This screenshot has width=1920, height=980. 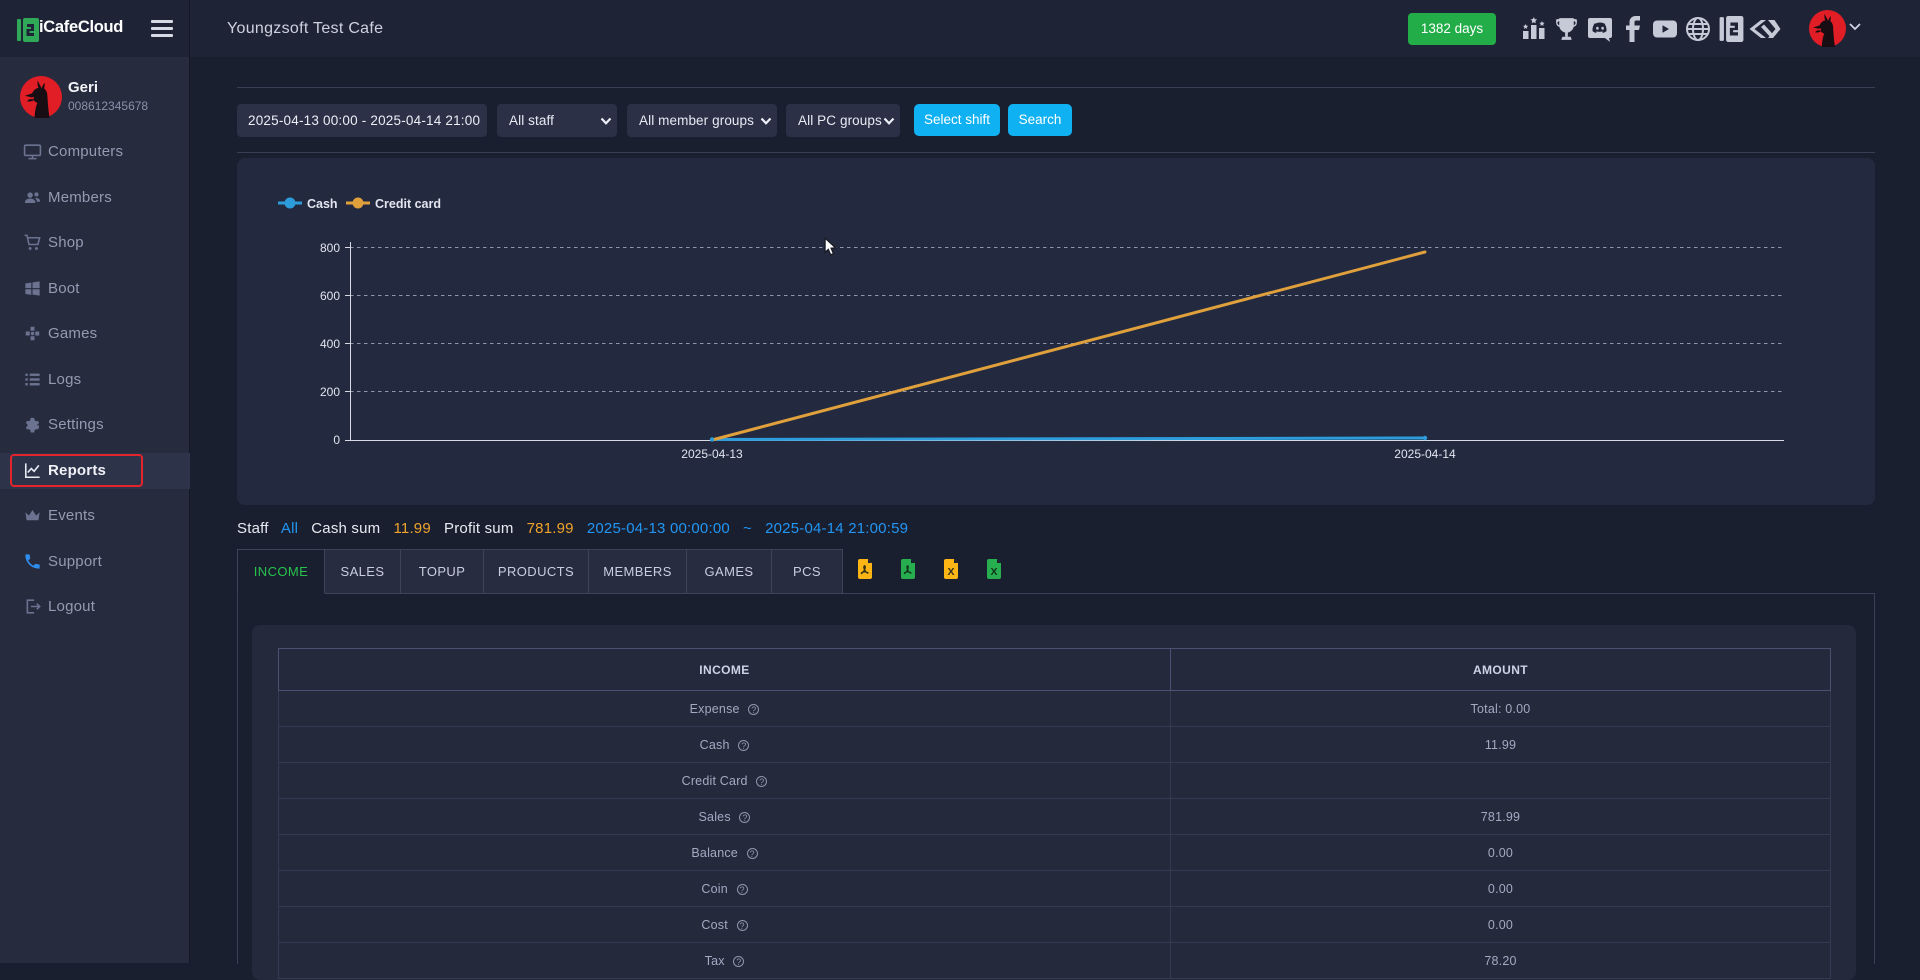 I want to click on svg-text: Cash, so click(x=322, y=204).